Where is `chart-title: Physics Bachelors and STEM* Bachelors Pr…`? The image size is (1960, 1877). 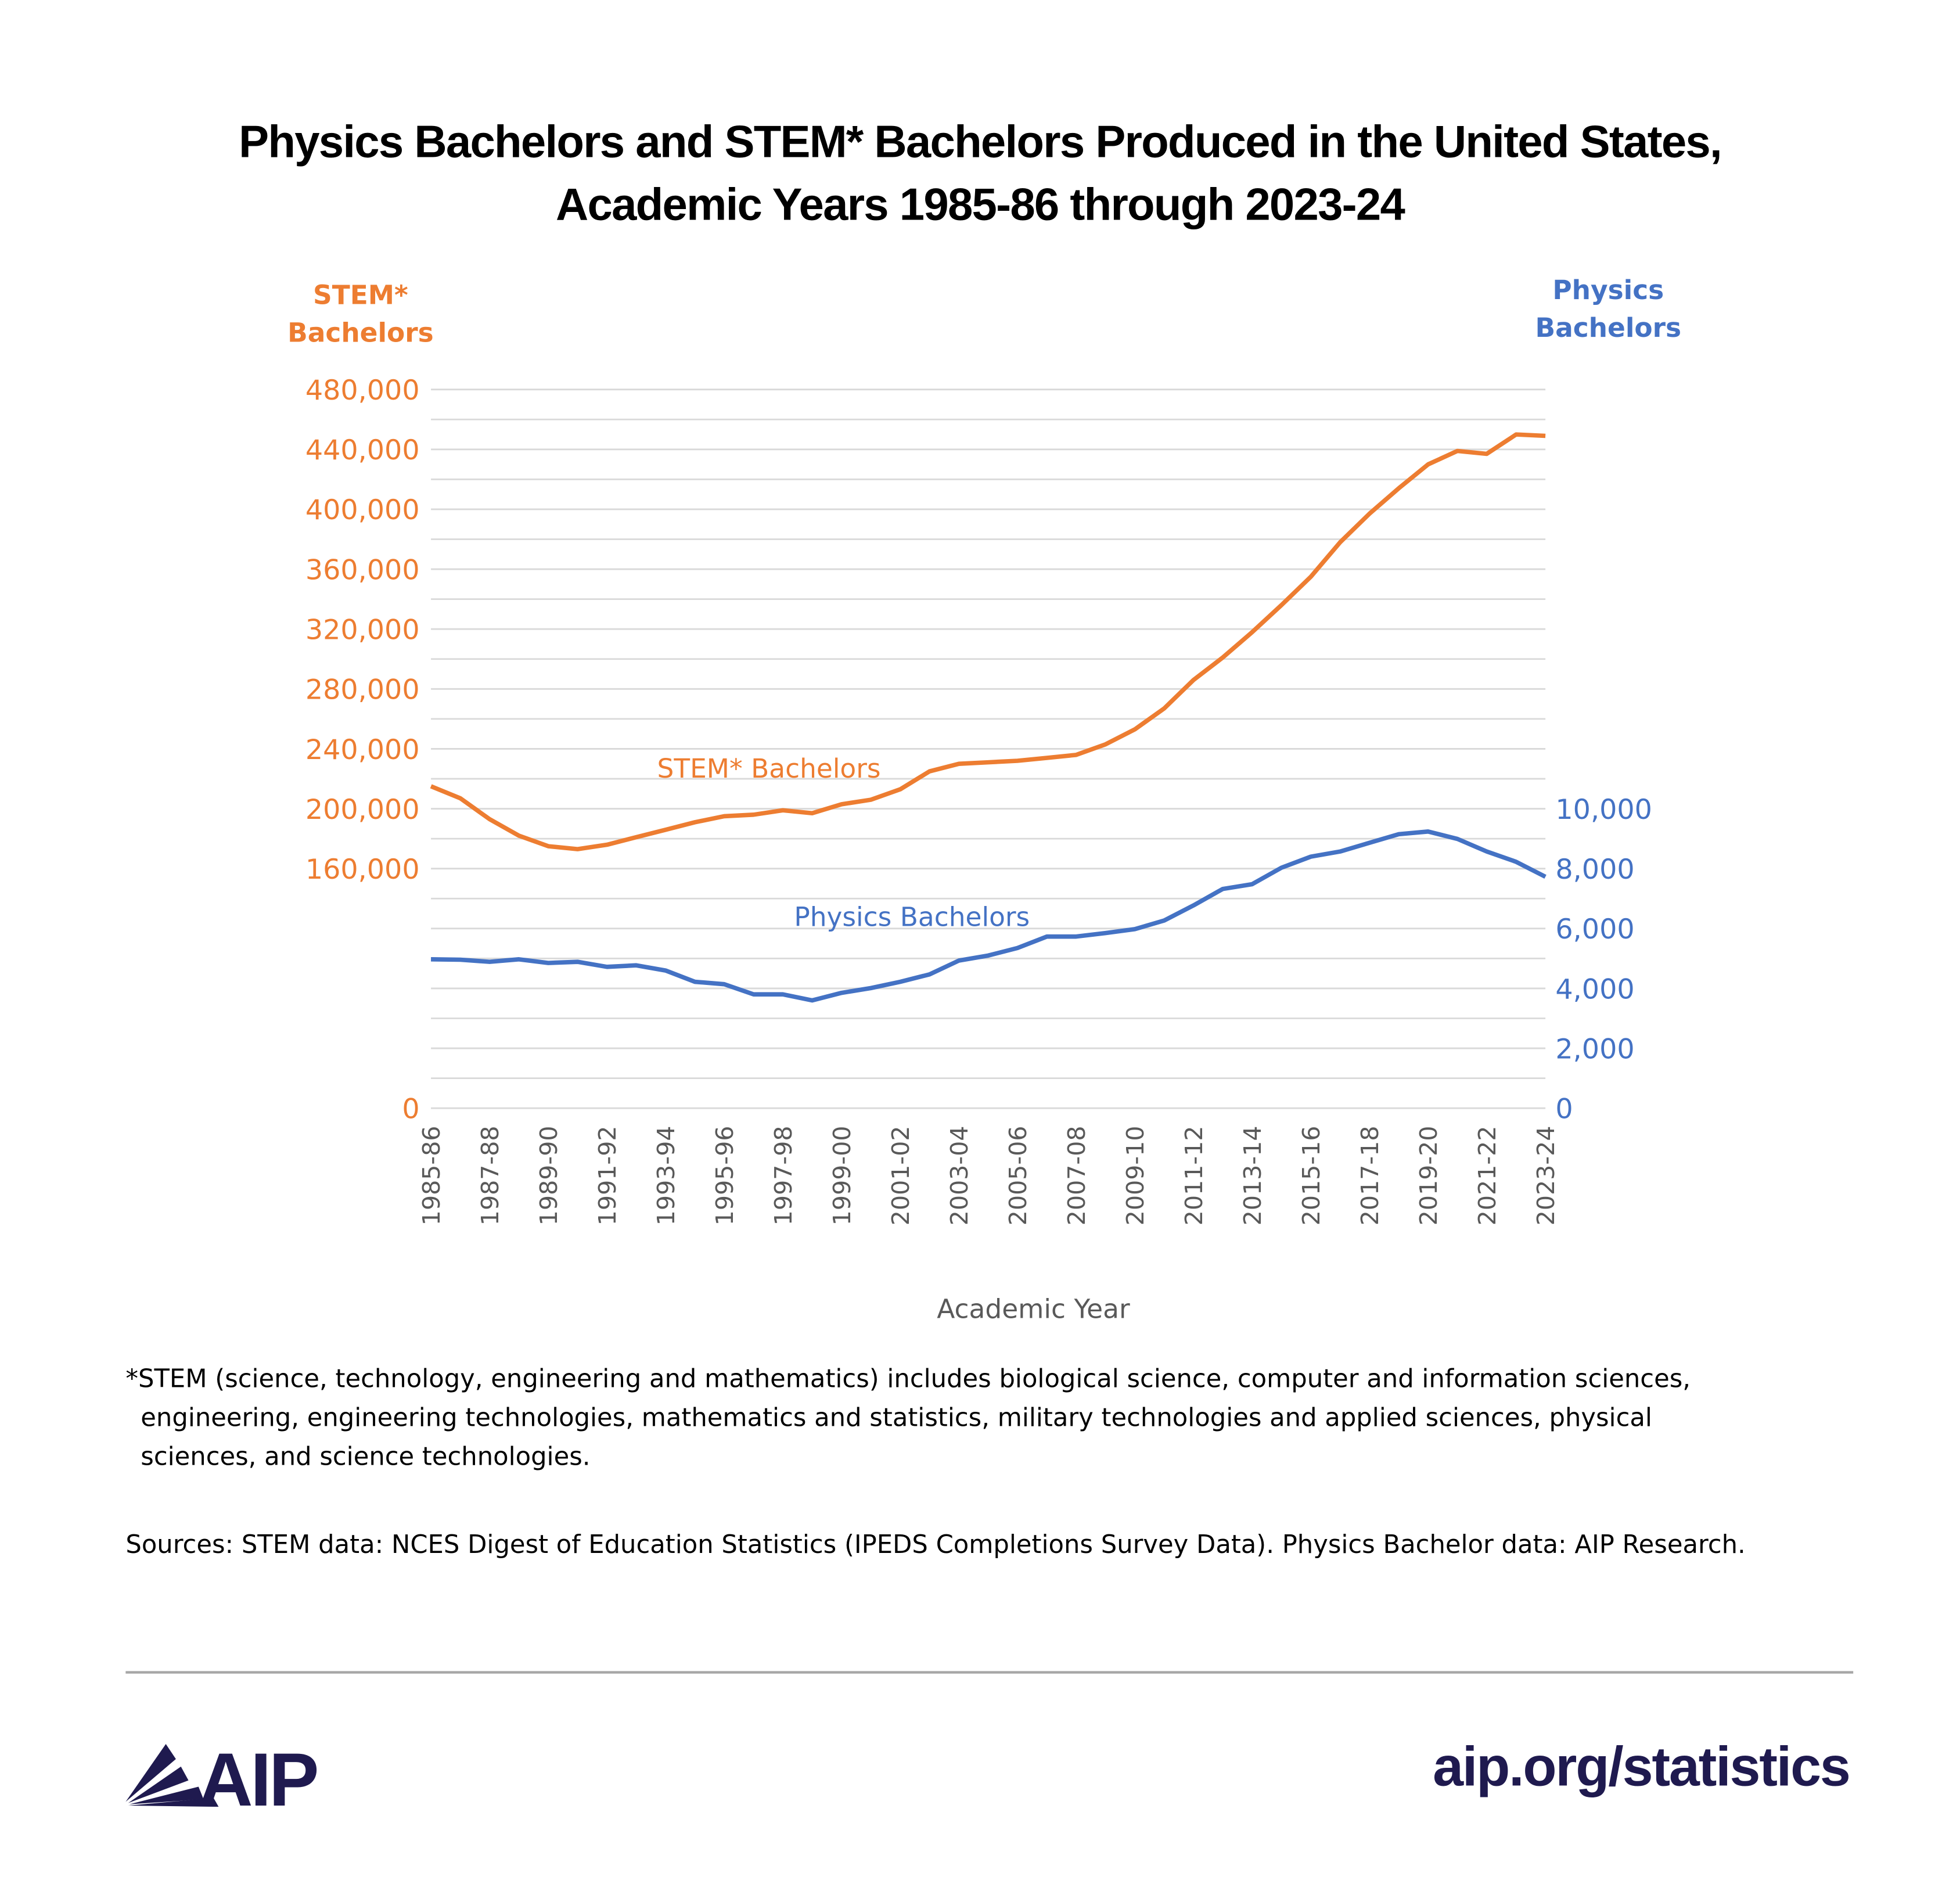 chart-title: Physics Bachelors and STEM* Bachelors Pr… is located at coordinates (980, 173).